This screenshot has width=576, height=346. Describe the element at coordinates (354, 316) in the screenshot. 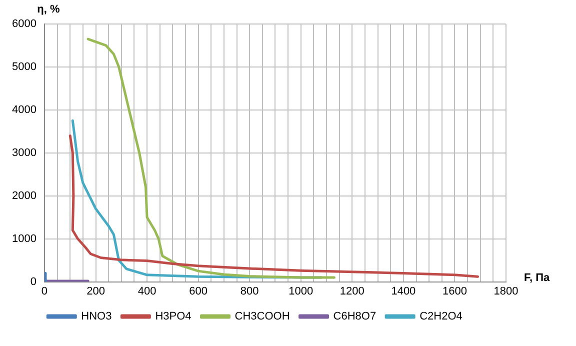

I see `legend-label: C6H8O7` at that location.